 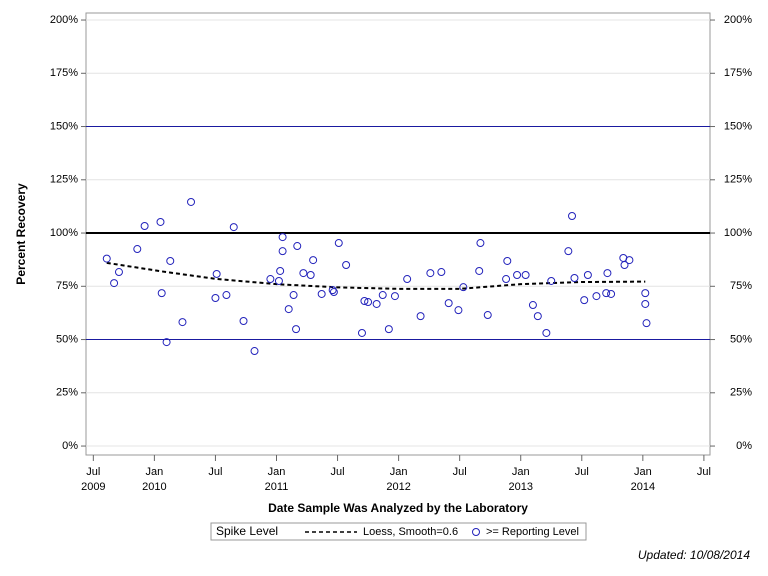 I want to click on x-tick-label: 2009, so click(x=93, y=487).